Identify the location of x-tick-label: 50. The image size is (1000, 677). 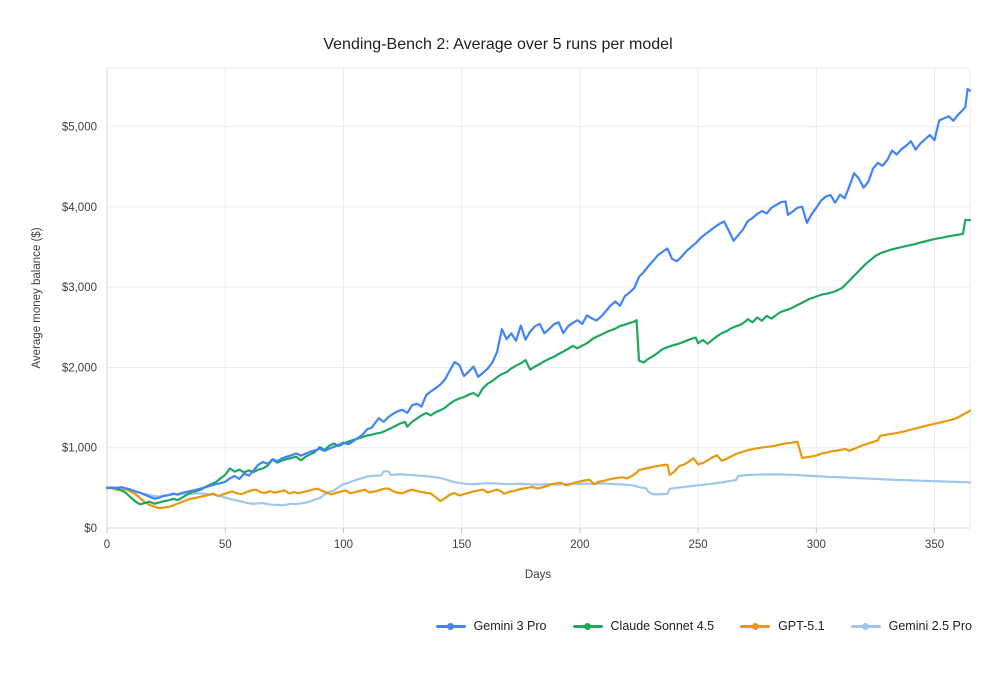
(225, 545).